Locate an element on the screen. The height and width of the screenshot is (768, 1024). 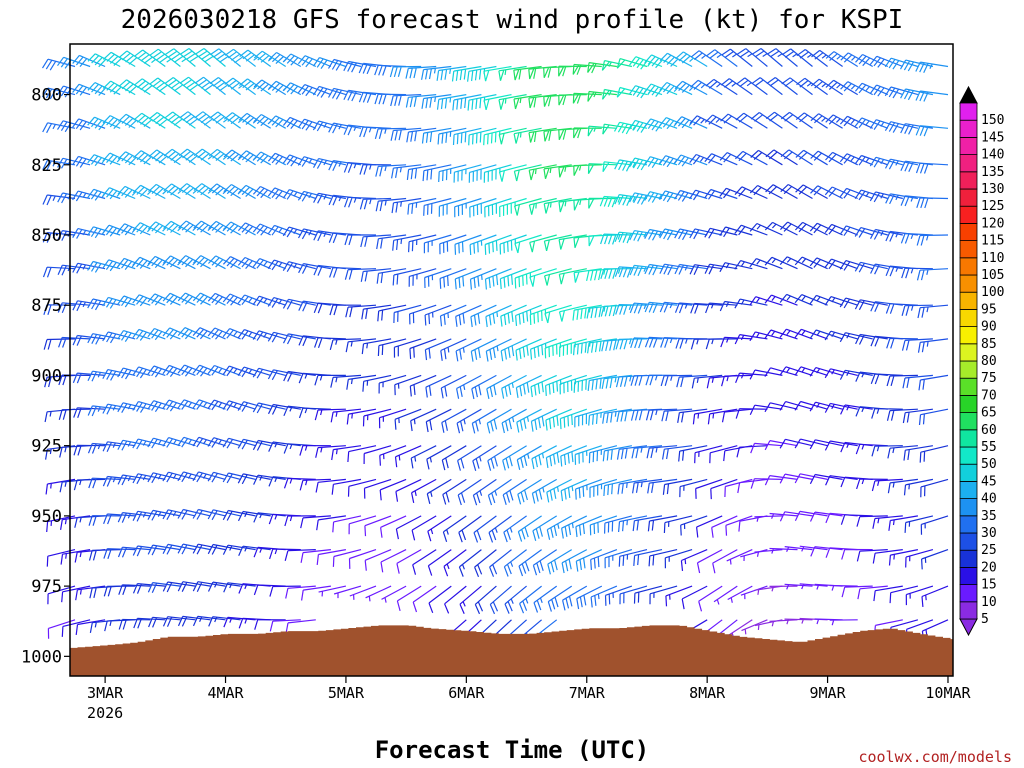
colorbar-label: 140 is located at coordinates (992, 155).